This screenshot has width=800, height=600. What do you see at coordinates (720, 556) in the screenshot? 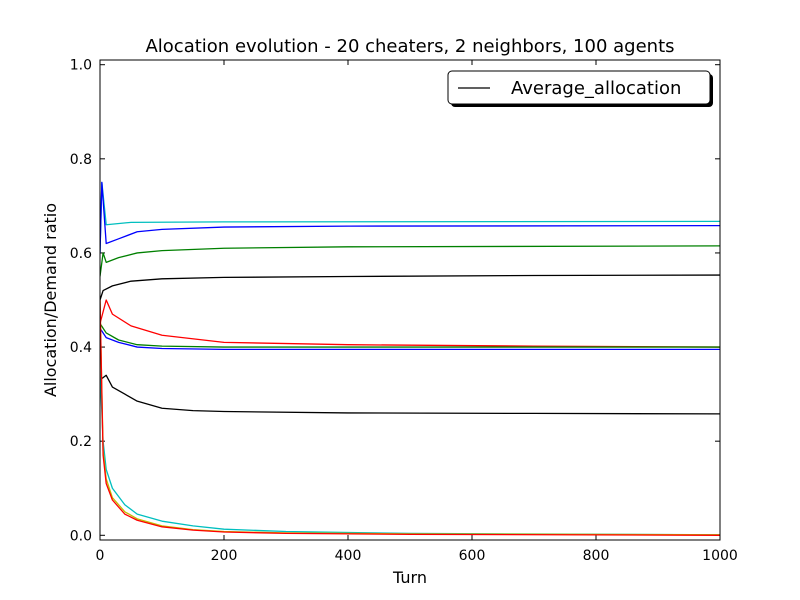
I see `x-tick-label: 1000` at bounding box center [720, 556].